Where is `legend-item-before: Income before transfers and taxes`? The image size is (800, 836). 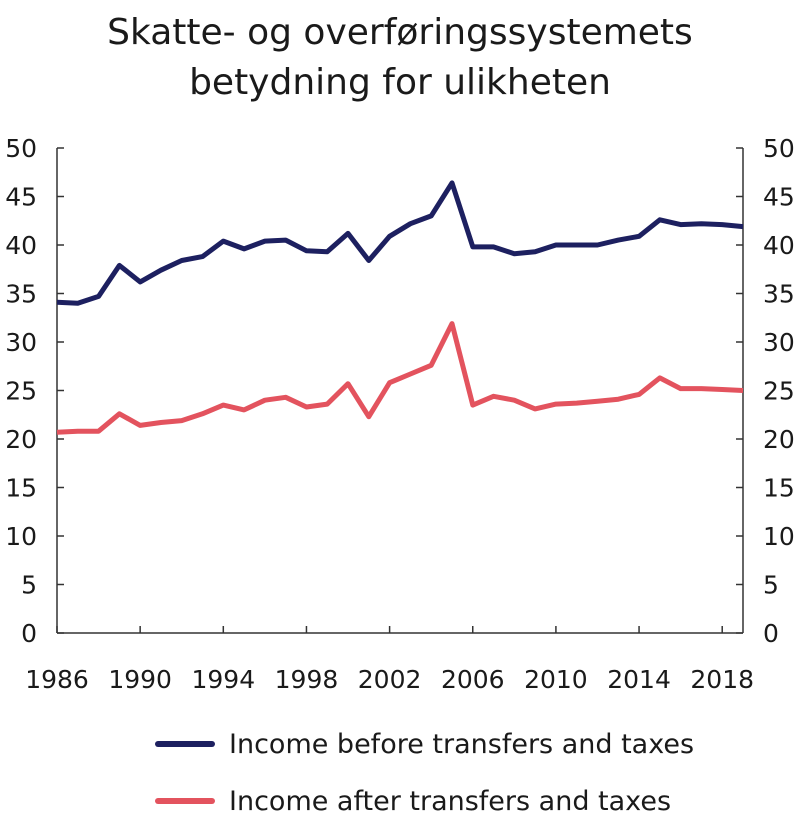 legend-item-before: Income before transfers and taxes is located at coordinates (424, 744).